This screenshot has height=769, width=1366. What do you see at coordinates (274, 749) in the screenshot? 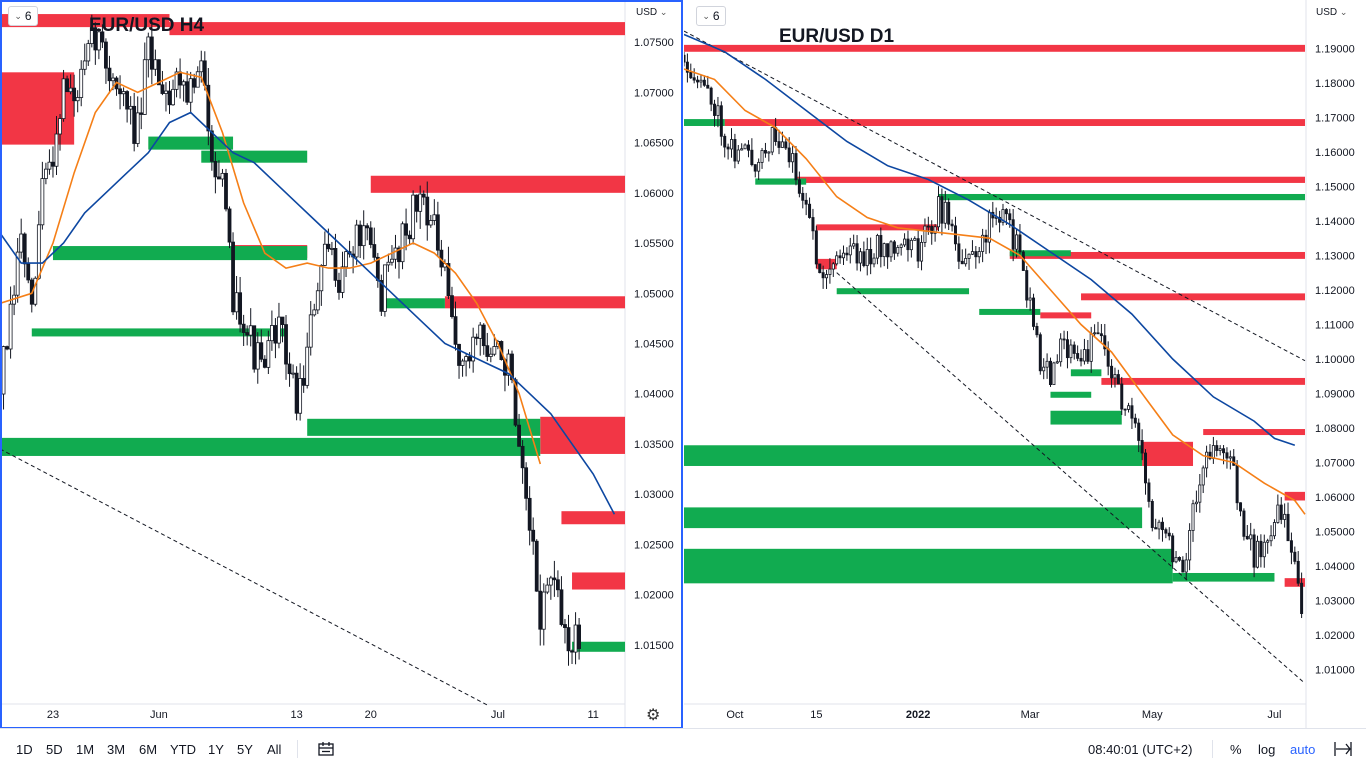
I see `range-all-button: All` at bounding box center [274, 749].